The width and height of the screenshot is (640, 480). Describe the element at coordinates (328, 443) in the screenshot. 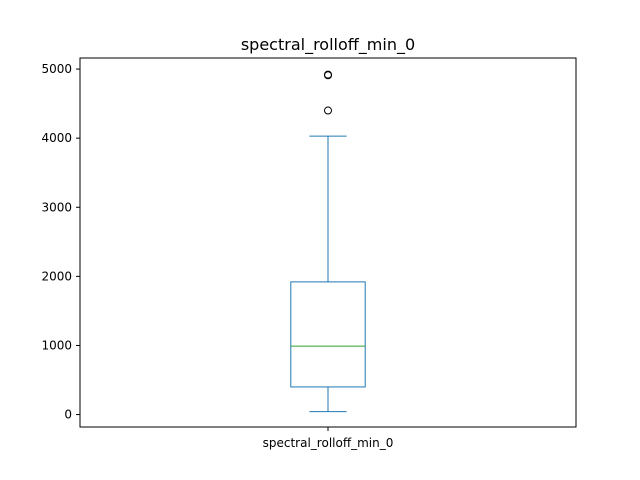

I see `x-tick-label: spectral_rolloff_min_0` at that location.